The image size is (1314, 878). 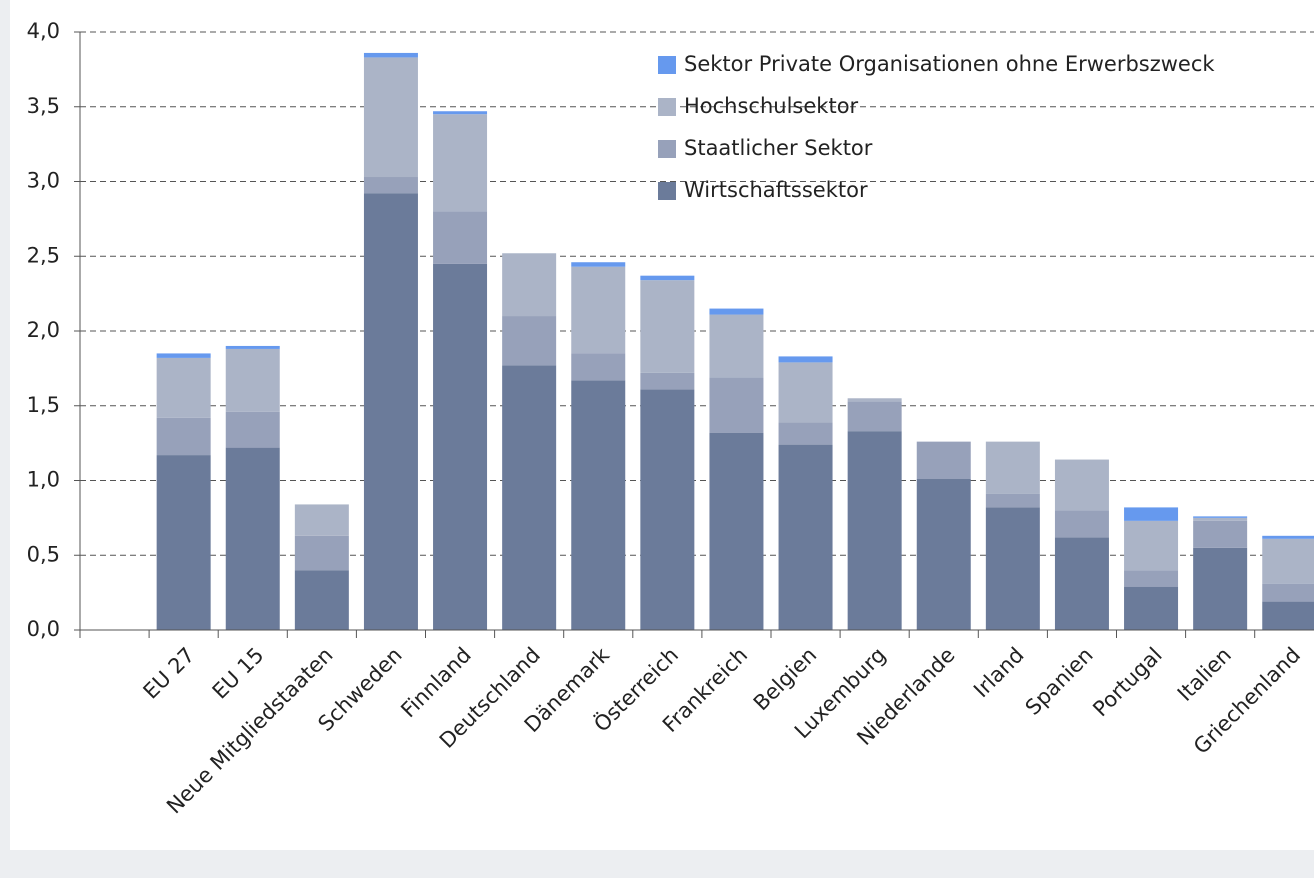 What do you see at coordinates (43, 629) in the screenshot?
I see `y-tick-label: 0,0` at bounding box center [43, 629].